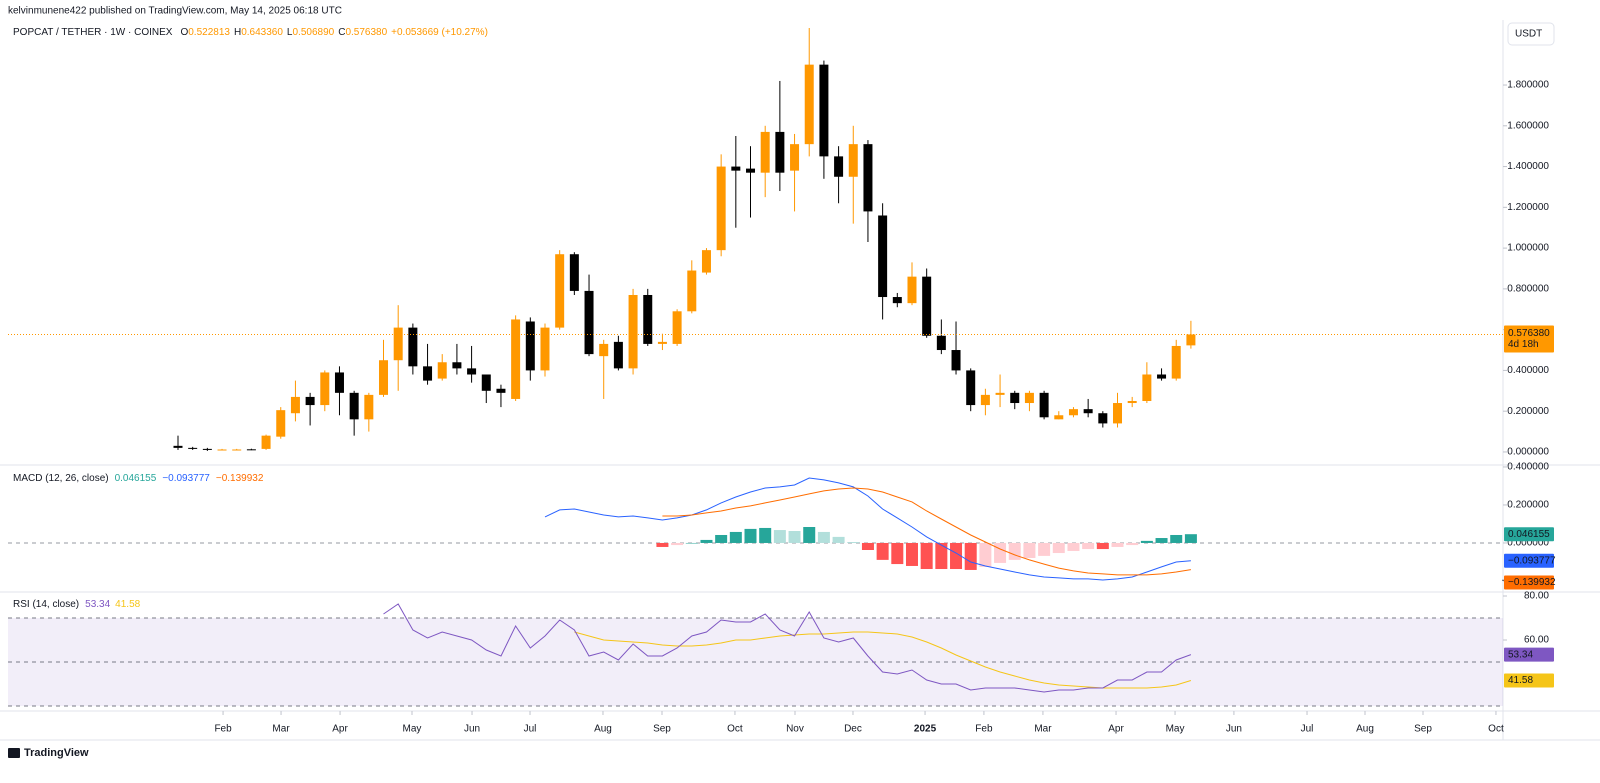  I want to click on signal-last-value-box, so click(1529, 582).